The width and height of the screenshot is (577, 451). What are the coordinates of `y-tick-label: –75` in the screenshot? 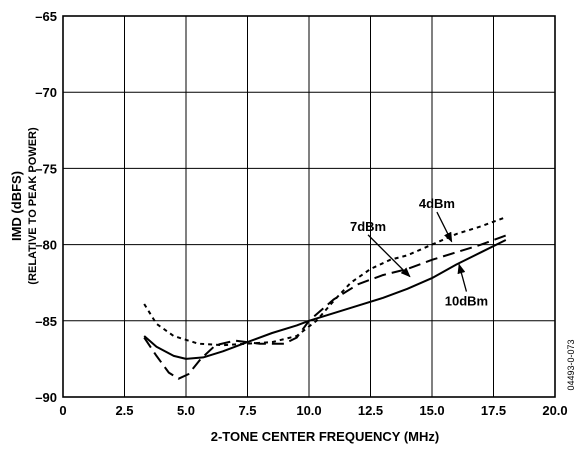 It's located at (46, 168).